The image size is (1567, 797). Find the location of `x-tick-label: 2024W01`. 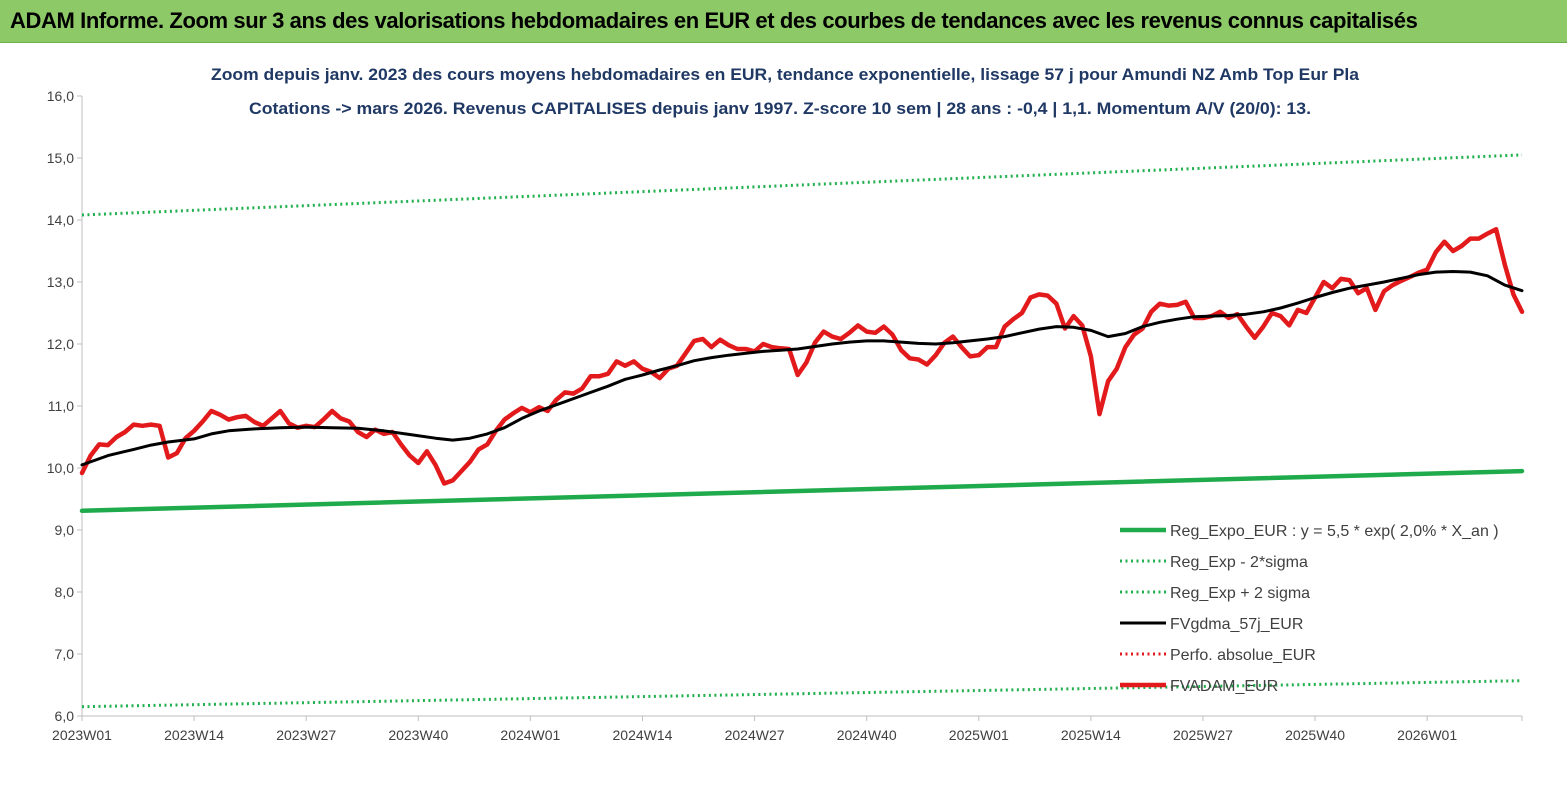

x-tick-label: 2024W01 is located at coordinates (530, 735).